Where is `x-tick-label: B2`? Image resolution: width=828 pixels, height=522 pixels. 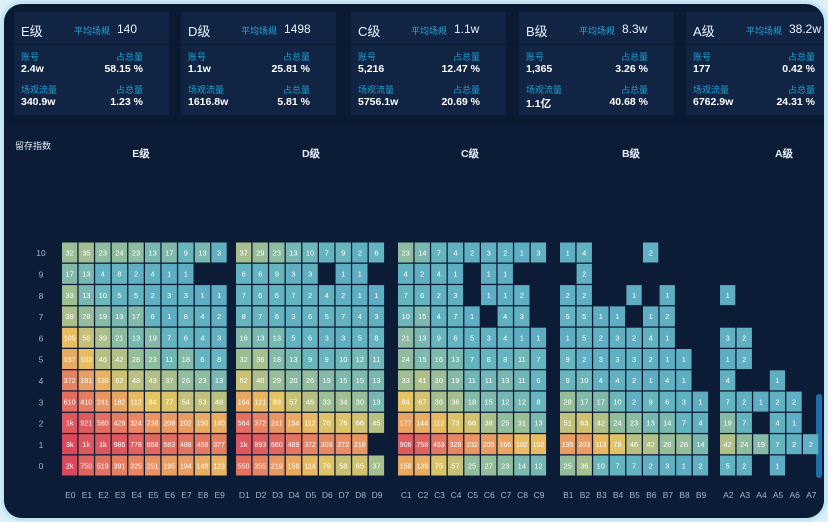
x-tick-label: B2 is located at coordinates (585, 495).